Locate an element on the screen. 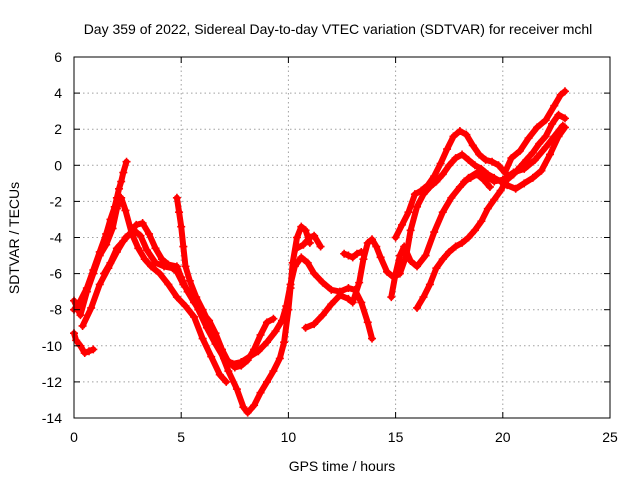 This screenshot has width=640, height=480. y-tick-label: -12 is located at coordinates (52, 382).